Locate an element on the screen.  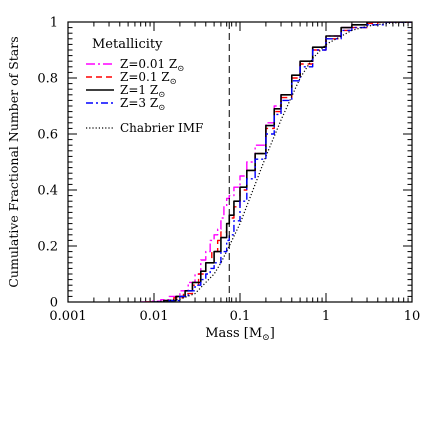
x-tick-label: 1 is located at coordinates (326, 316).